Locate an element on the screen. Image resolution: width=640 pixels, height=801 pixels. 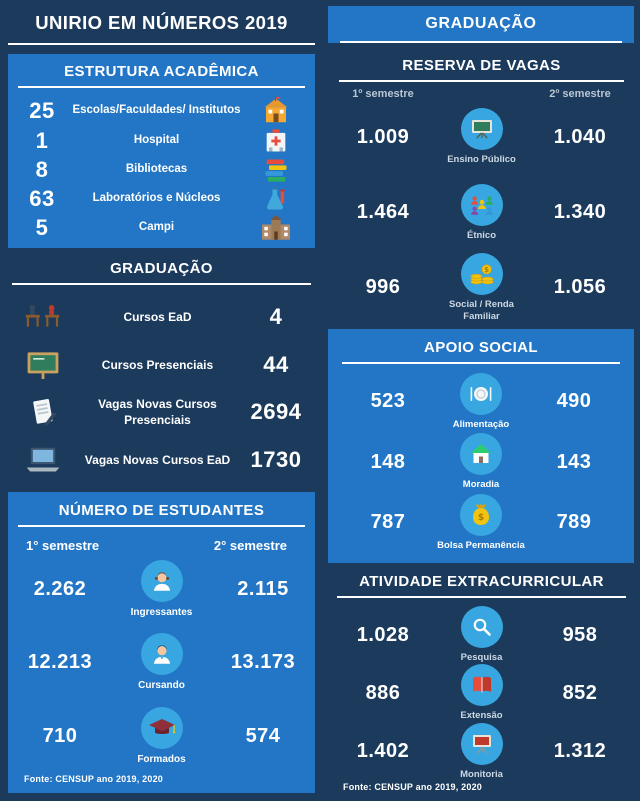
section-apoio-social: APOIO SOCIAL 523 Alimentação 490 148 is located at coordinates (481, 445).